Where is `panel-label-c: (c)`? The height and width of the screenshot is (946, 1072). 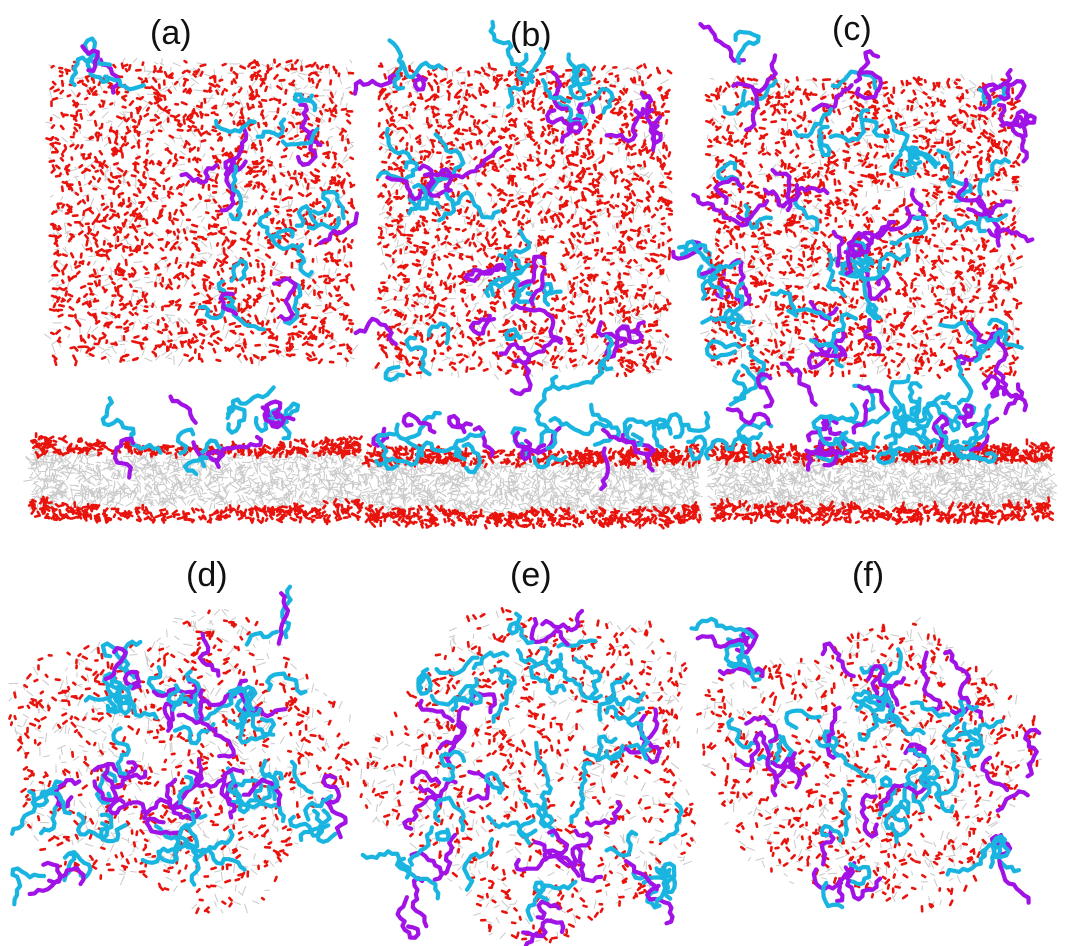
panel-label-c: (c) is located at coordinates (852, 29).